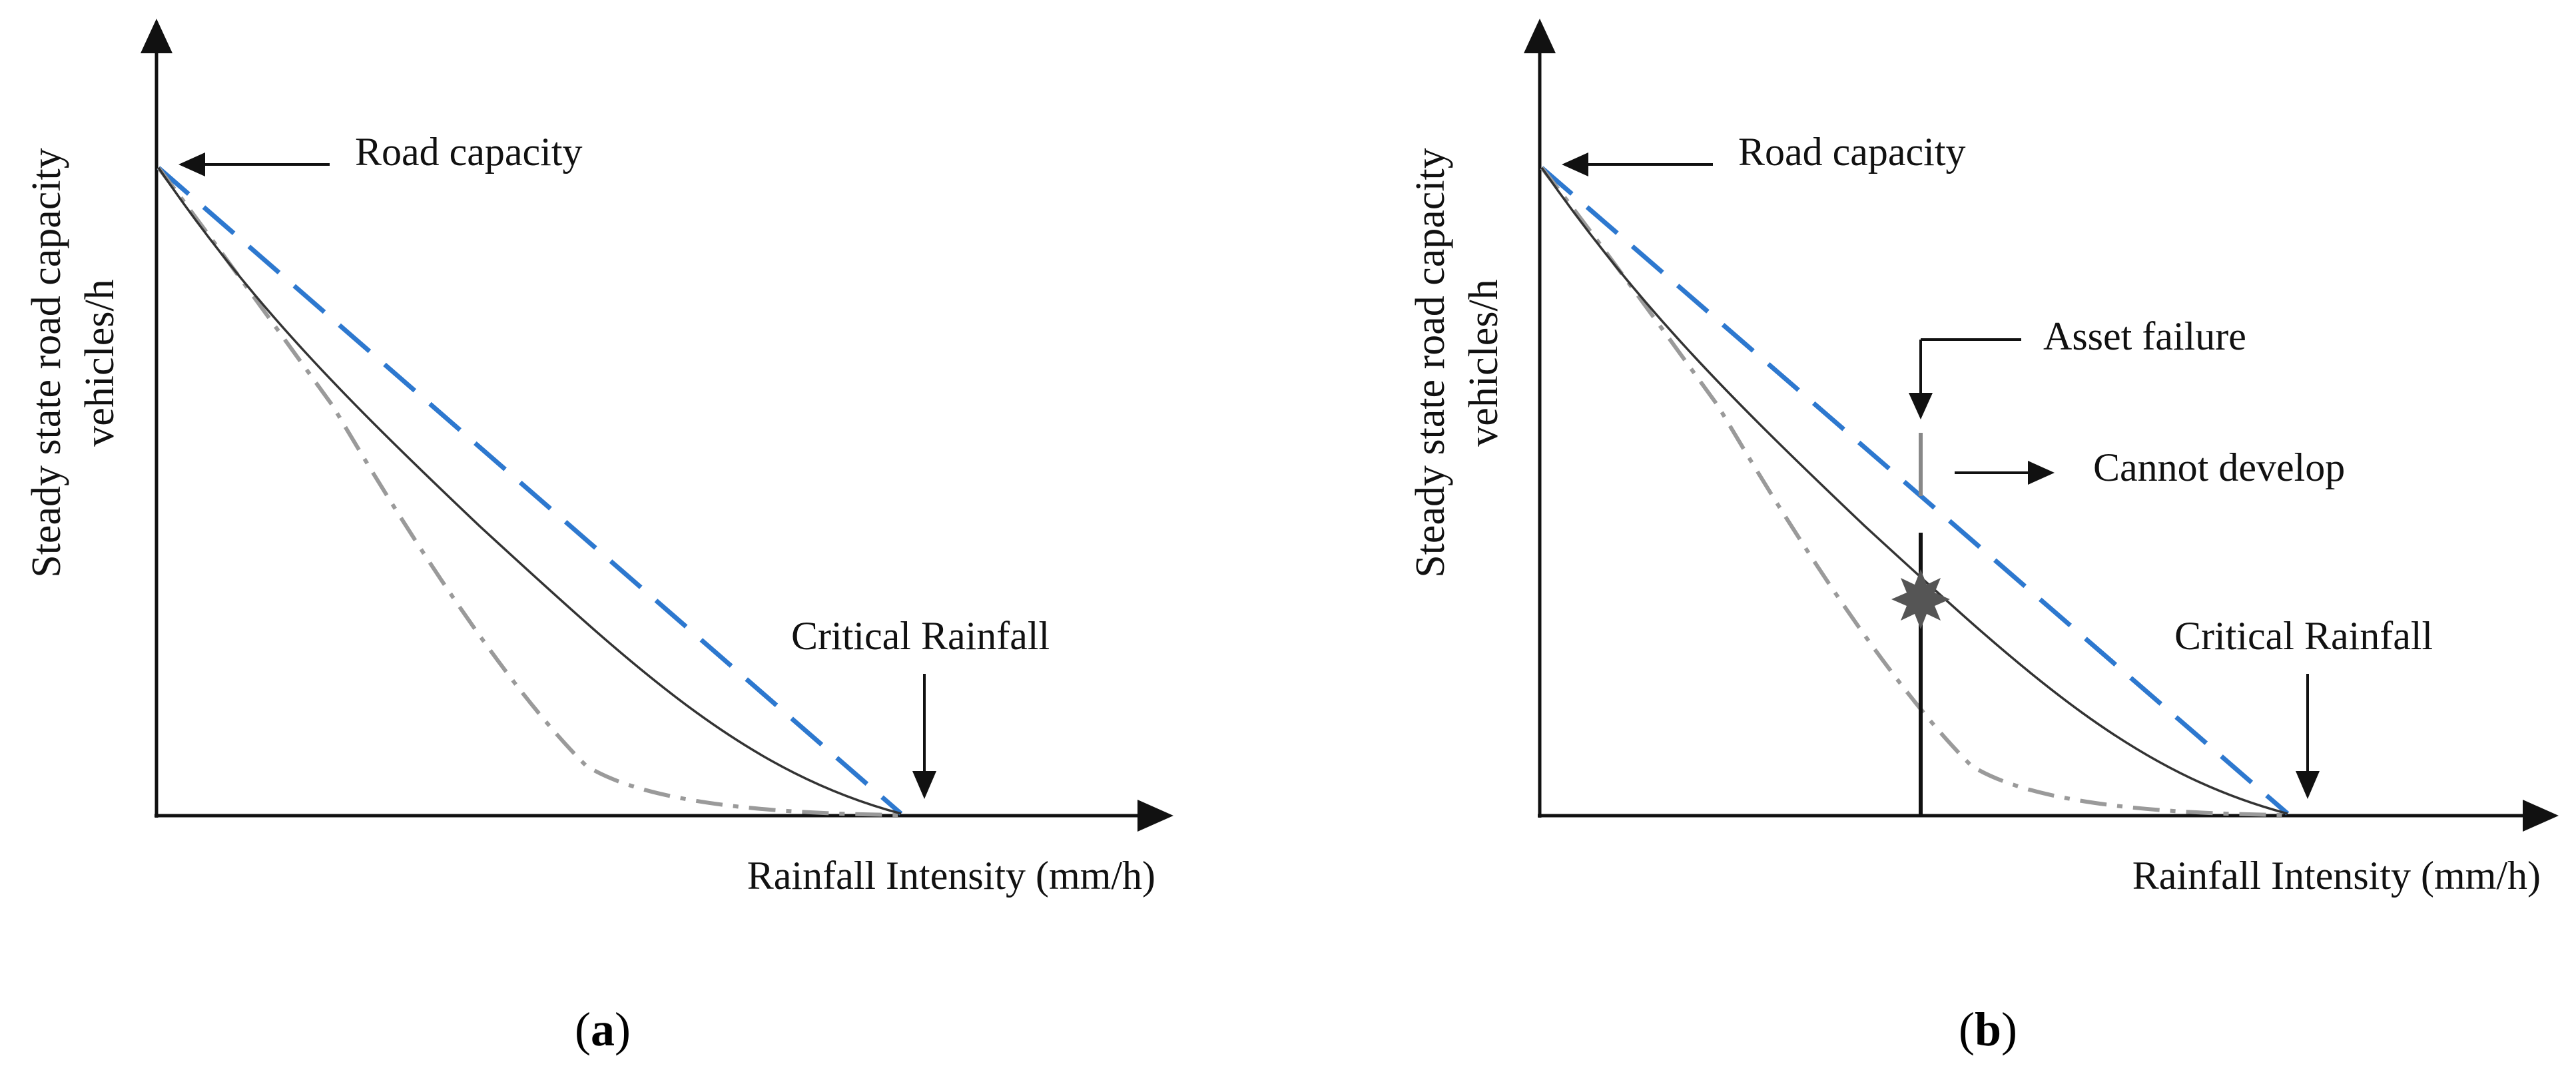 The image size is (2576, 1070). I want to click on asset-failure-arrowhead, so click(1921, 406).